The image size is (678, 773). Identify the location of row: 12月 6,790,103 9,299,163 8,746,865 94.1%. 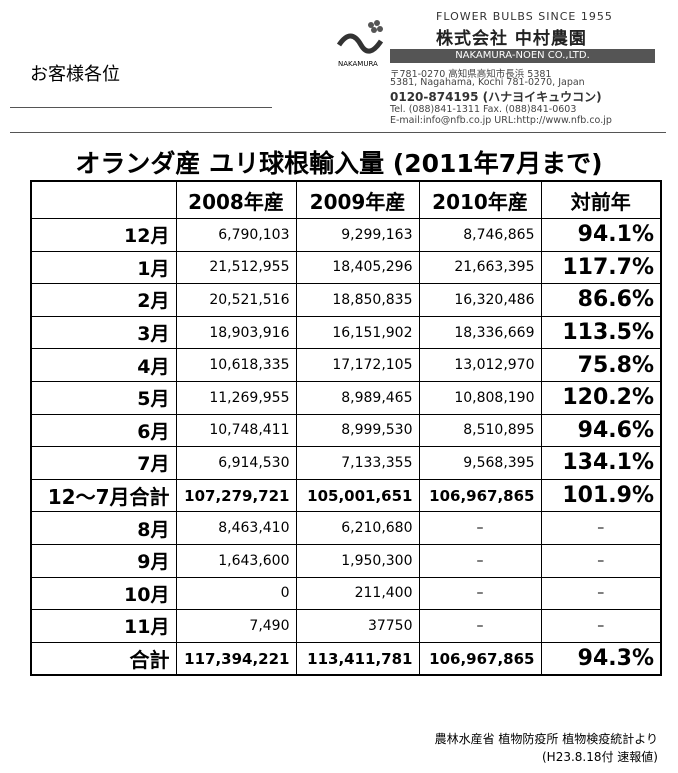
(346, 235).